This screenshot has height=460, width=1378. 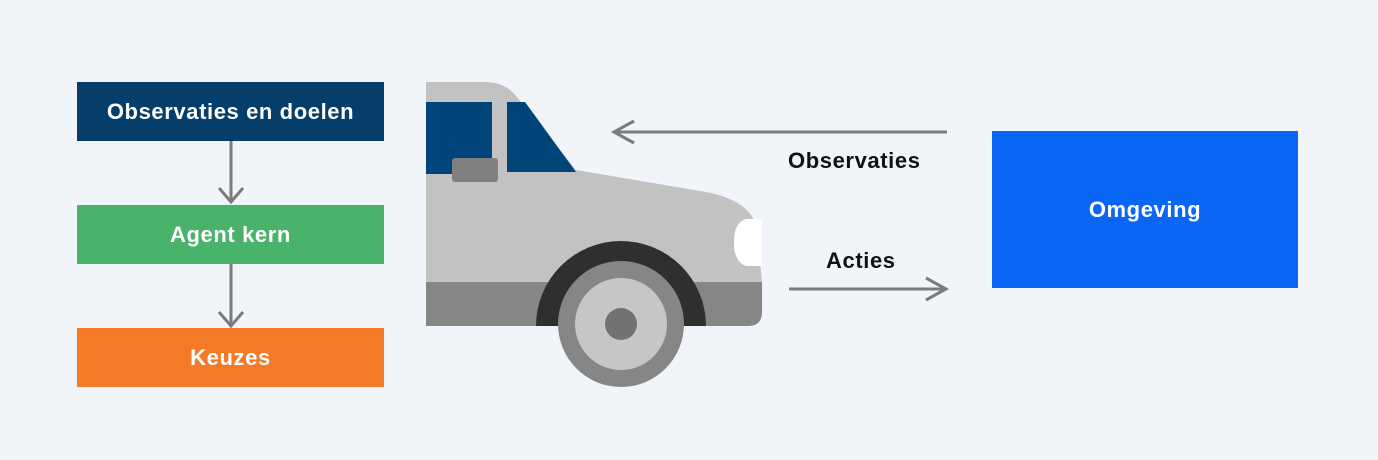 What do you see at coordinates (778, 132) in the screenshot?
I see `arrow-left-icon` at bounding box center [778, 132].